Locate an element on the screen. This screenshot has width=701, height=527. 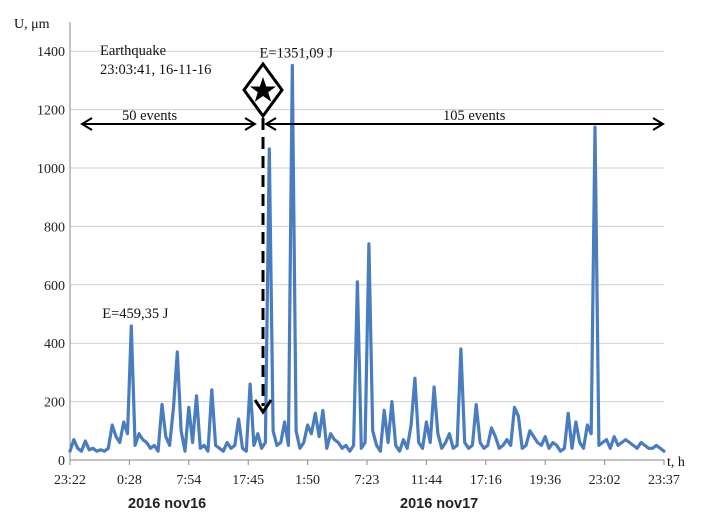
x-tick-label: 23:22 is located at coordinates (70, 480).